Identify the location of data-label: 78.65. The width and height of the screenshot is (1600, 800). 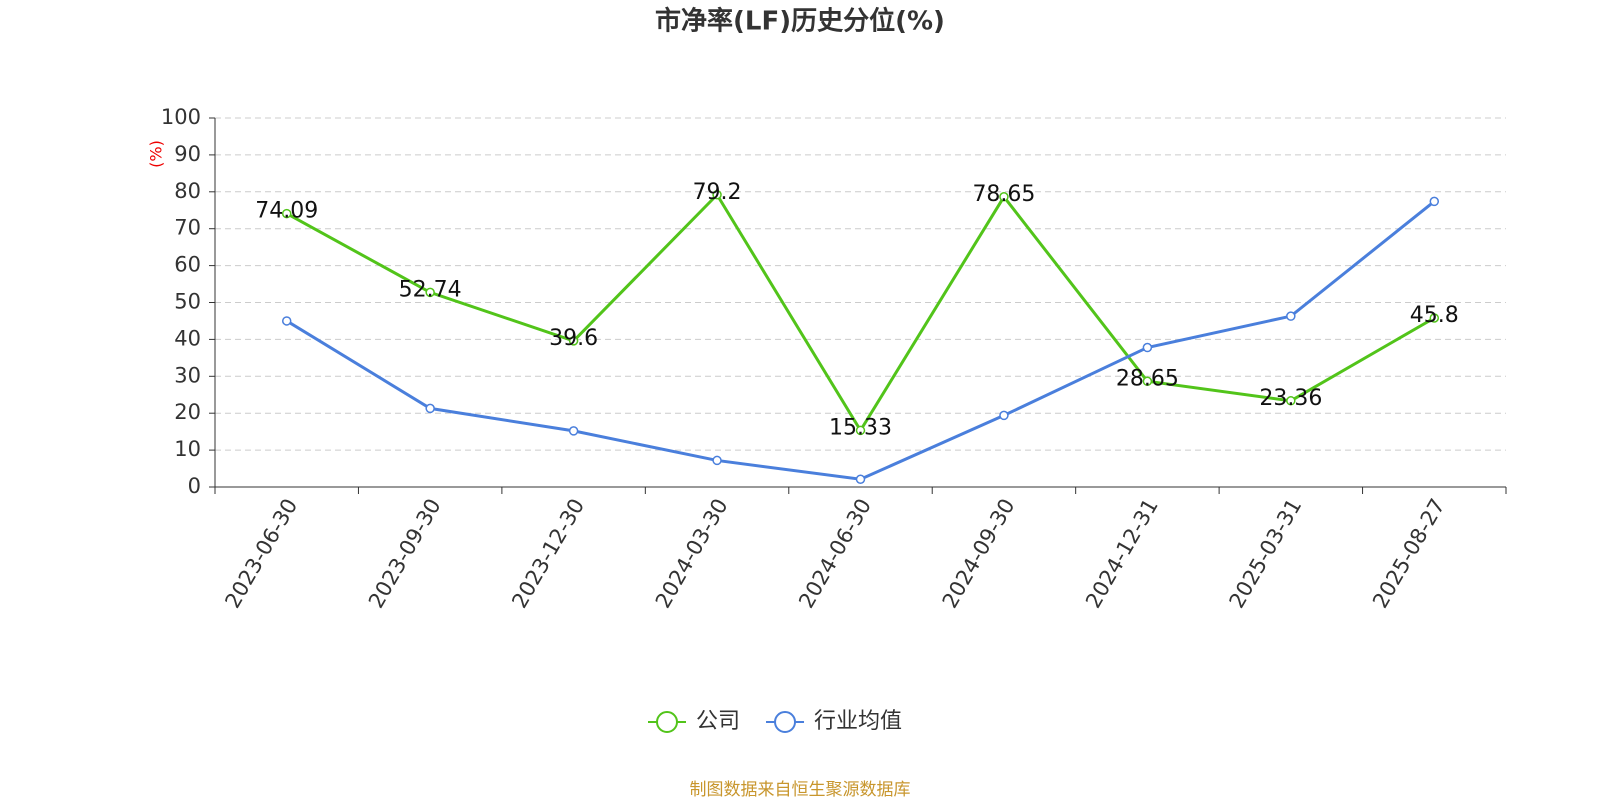
(1003, 194).